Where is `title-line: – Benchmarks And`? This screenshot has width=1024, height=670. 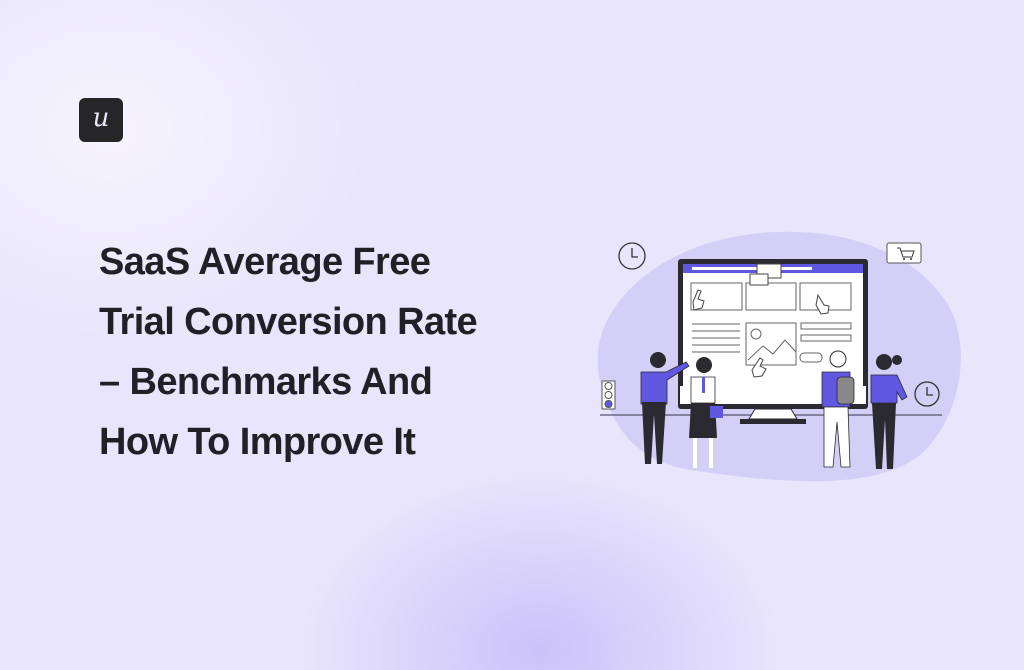
title-line: – Benchmarks And is located at coordinates (266, 382).